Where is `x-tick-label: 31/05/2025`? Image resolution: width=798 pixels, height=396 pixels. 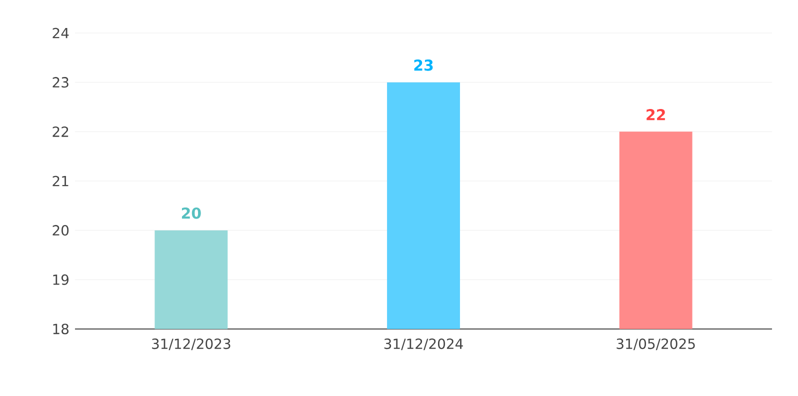 x-tick-label: 31/05/2025 is located at coordinates (655, 344).